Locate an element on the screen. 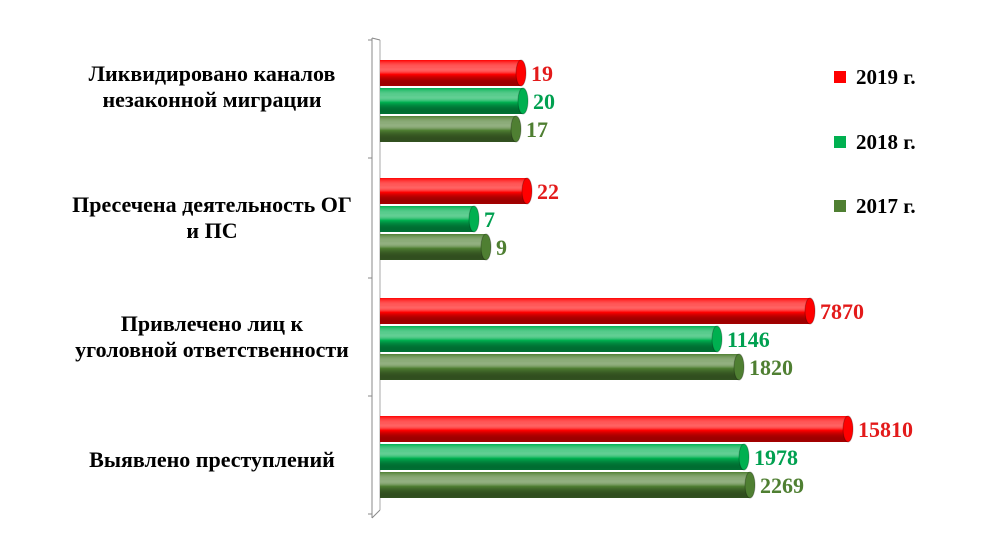 This screenshot has width=996, height=539. axis-bottom-edge is located at coordinates (376, 514).